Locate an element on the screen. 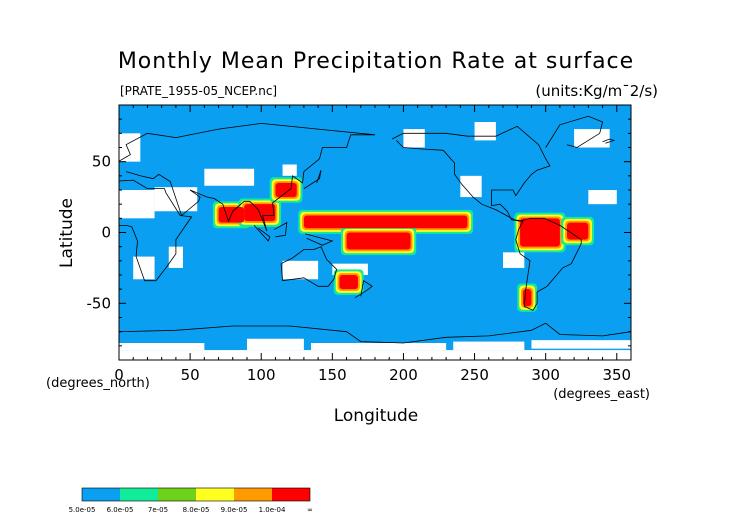 This screenshot has width=752, height=532. colorbar-frame is located at coordinates (196, 494).